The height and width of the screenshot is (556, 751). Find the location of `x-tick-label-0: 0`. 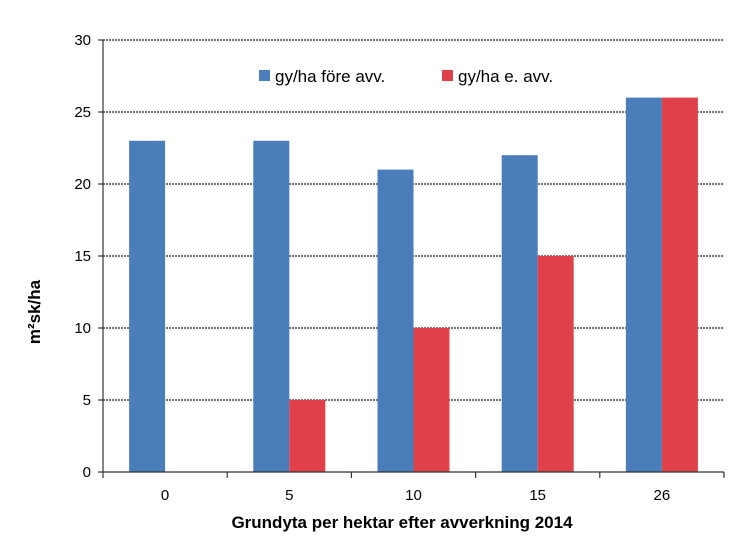

x-tick-label-0: 0 is located at coordinates (165, 495).